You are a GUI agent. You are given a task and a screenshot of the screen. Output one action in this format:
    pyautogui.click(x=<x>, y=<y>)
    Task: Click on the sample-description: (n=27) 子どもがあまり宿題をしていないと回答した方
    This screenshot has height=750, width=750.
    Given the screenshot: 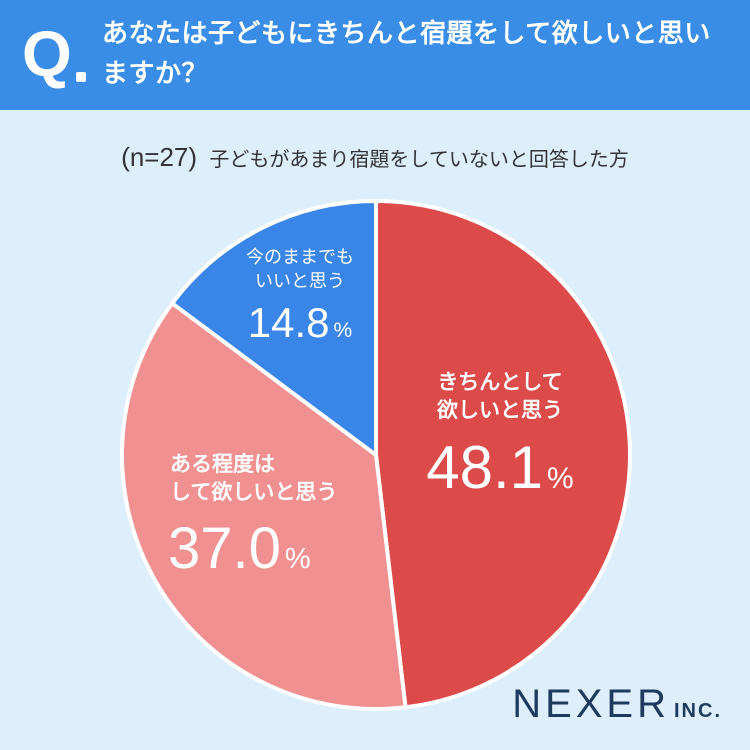 What is the action you would take?
    pyautogui.click(x=375, y=157)
    